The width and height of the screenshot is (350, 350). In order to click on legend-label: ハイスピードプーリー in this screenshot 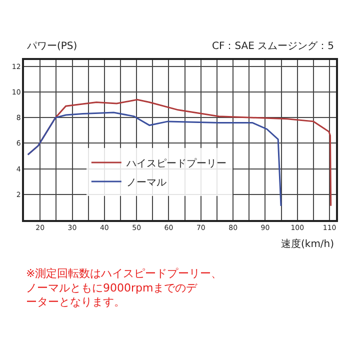, I will do `click(175, 163)`.